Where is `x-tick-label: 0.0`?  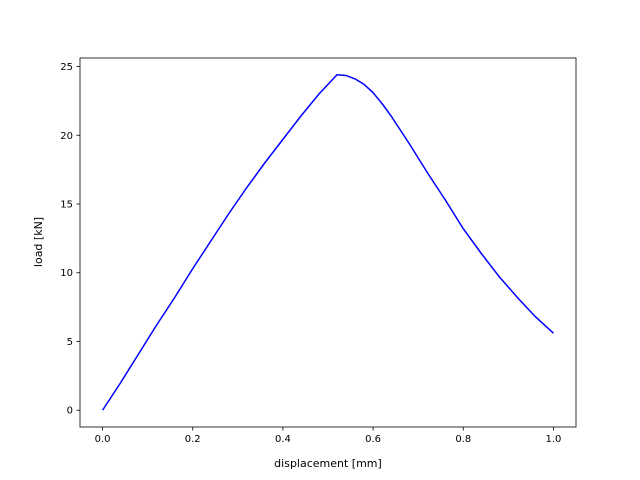 x-tick-label: 0.0 is located at coordinates (103, 439).